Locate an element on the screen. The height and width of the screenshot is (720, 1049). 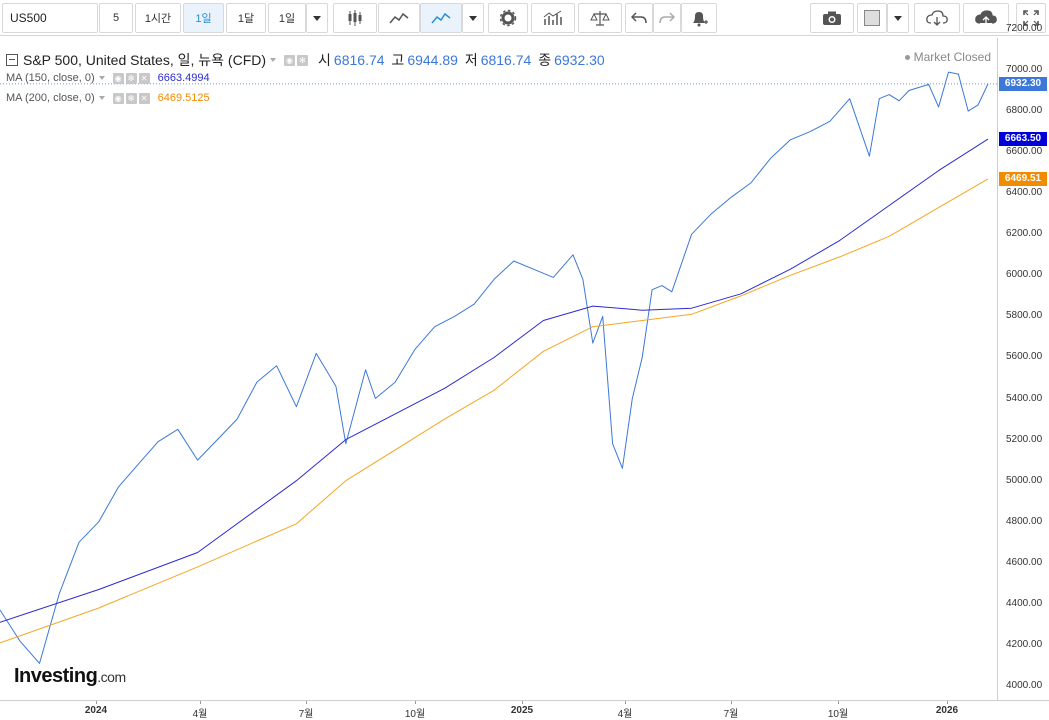
fullscreen-button is located at coordinates (1031, 18).